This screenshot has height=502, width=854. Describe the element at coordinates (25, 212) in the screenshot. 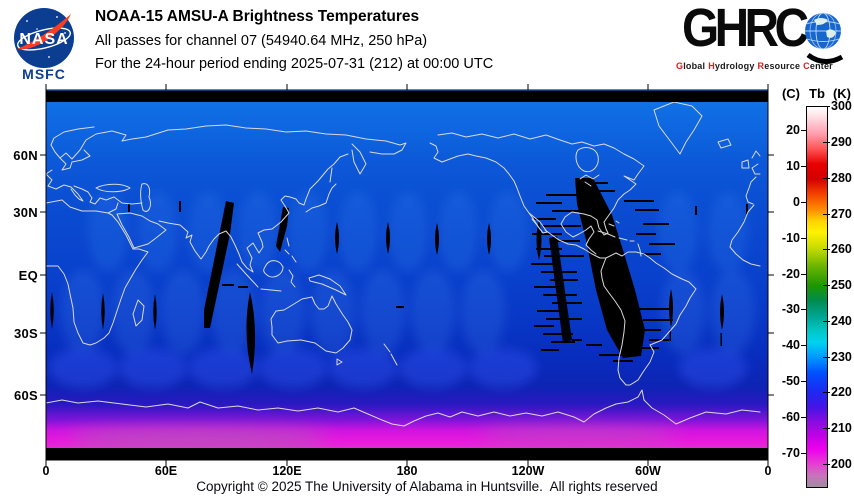

I see `lat-label: 30N` at that location.